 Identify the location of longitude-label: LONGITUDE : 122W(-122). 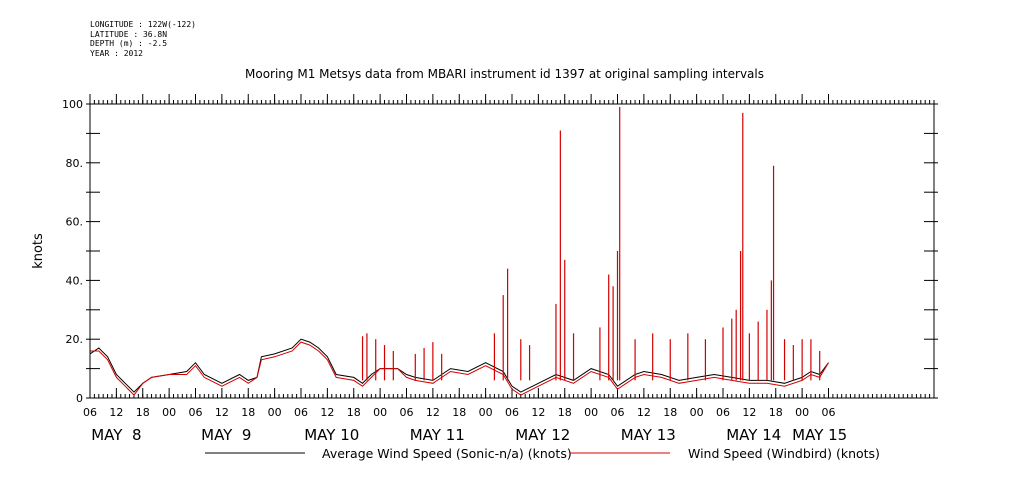
(143, 24).